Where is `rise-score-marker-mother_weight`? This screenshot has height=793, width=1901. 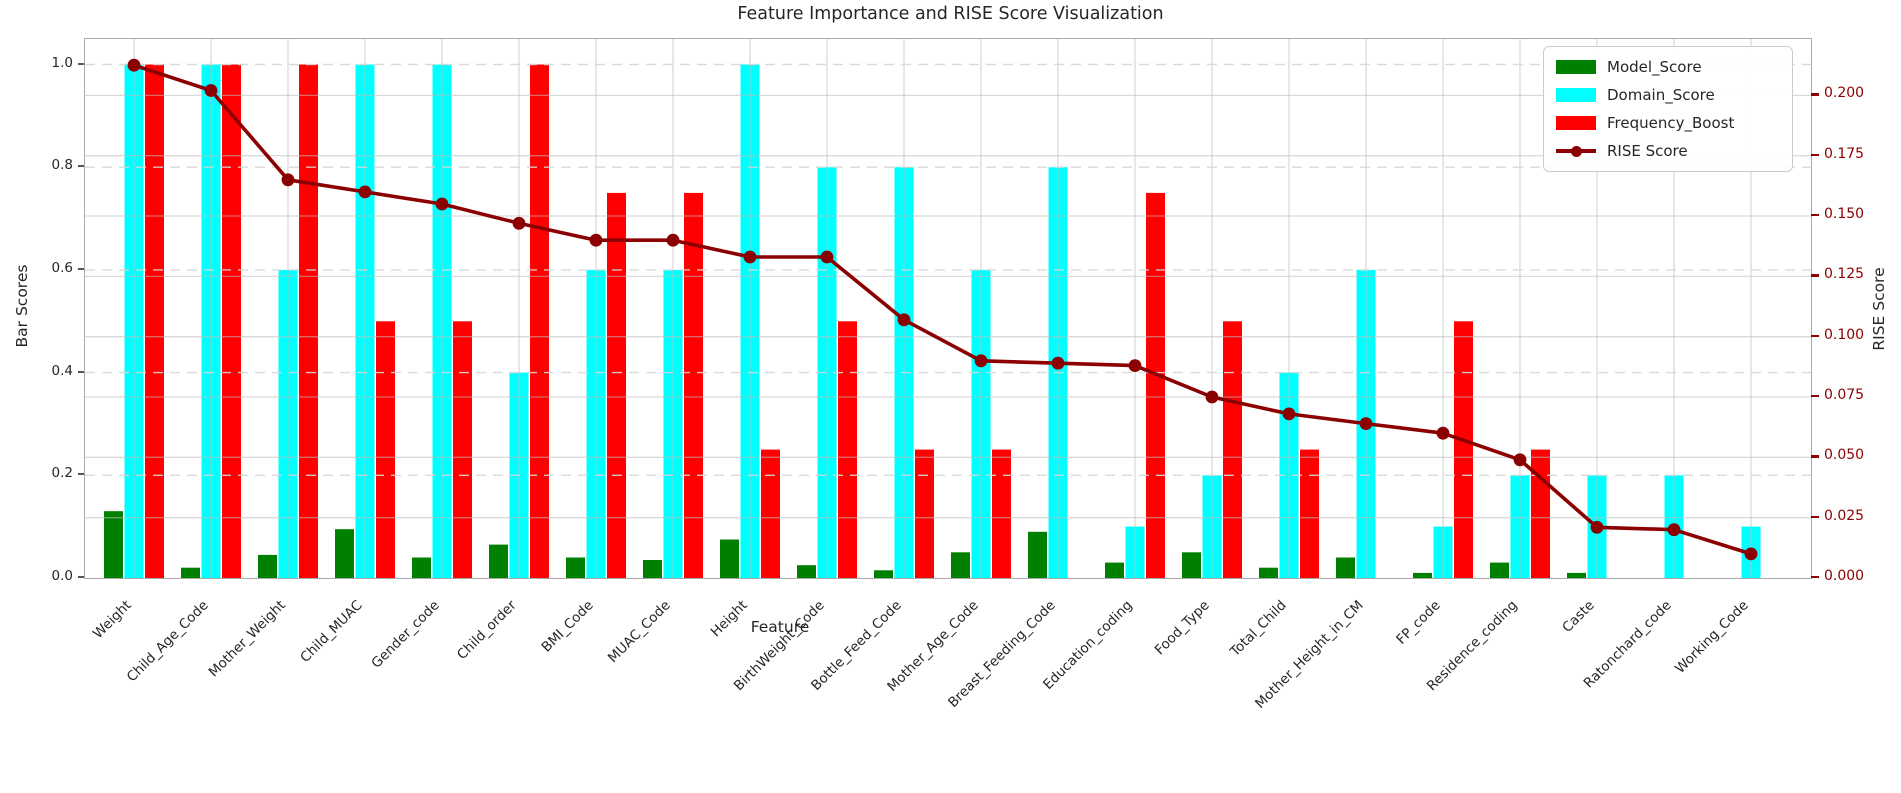 rise-score-marker-mother_weight is located at coordinates (288, 180).